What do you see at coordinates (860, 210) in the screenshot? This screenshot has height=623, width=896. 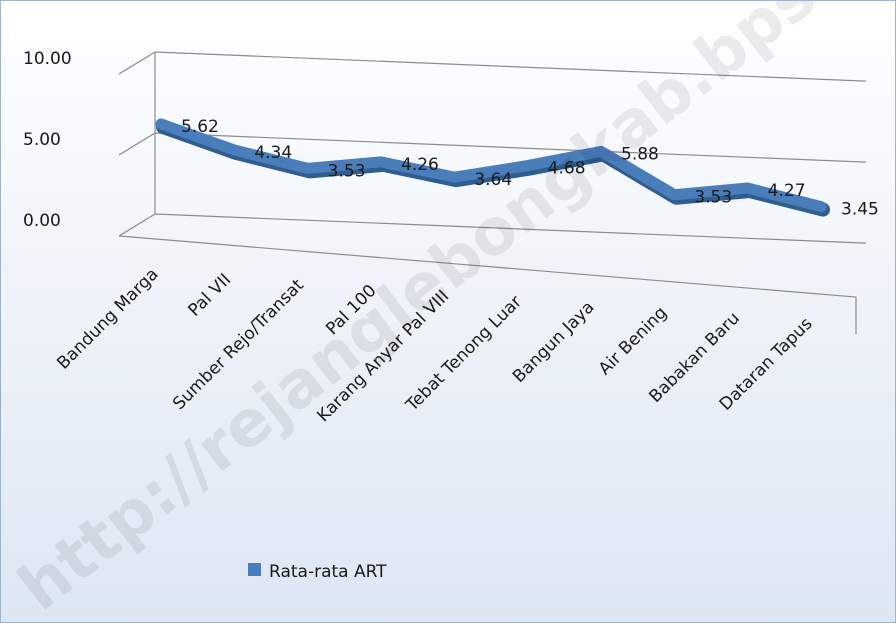 I see `data-label: 3.45` at bounding box center [860, 210].